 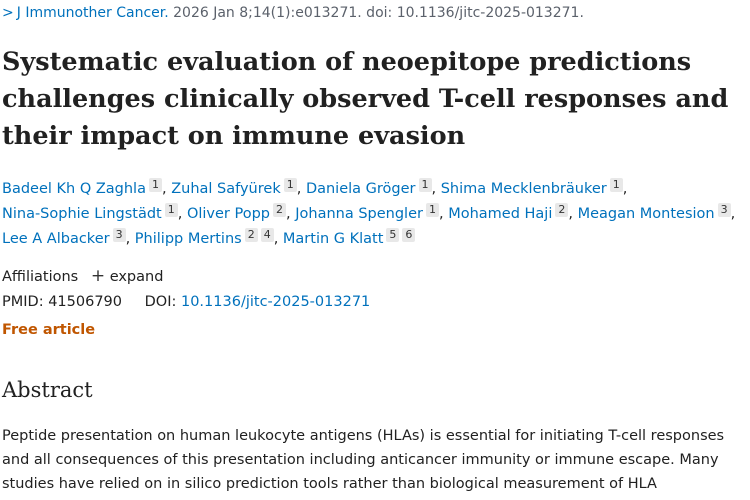 What do you see at coordinates (360, 189) in the screenshot?
I see `author-link: Daniela Gröger` at bounding box center [360, 189].